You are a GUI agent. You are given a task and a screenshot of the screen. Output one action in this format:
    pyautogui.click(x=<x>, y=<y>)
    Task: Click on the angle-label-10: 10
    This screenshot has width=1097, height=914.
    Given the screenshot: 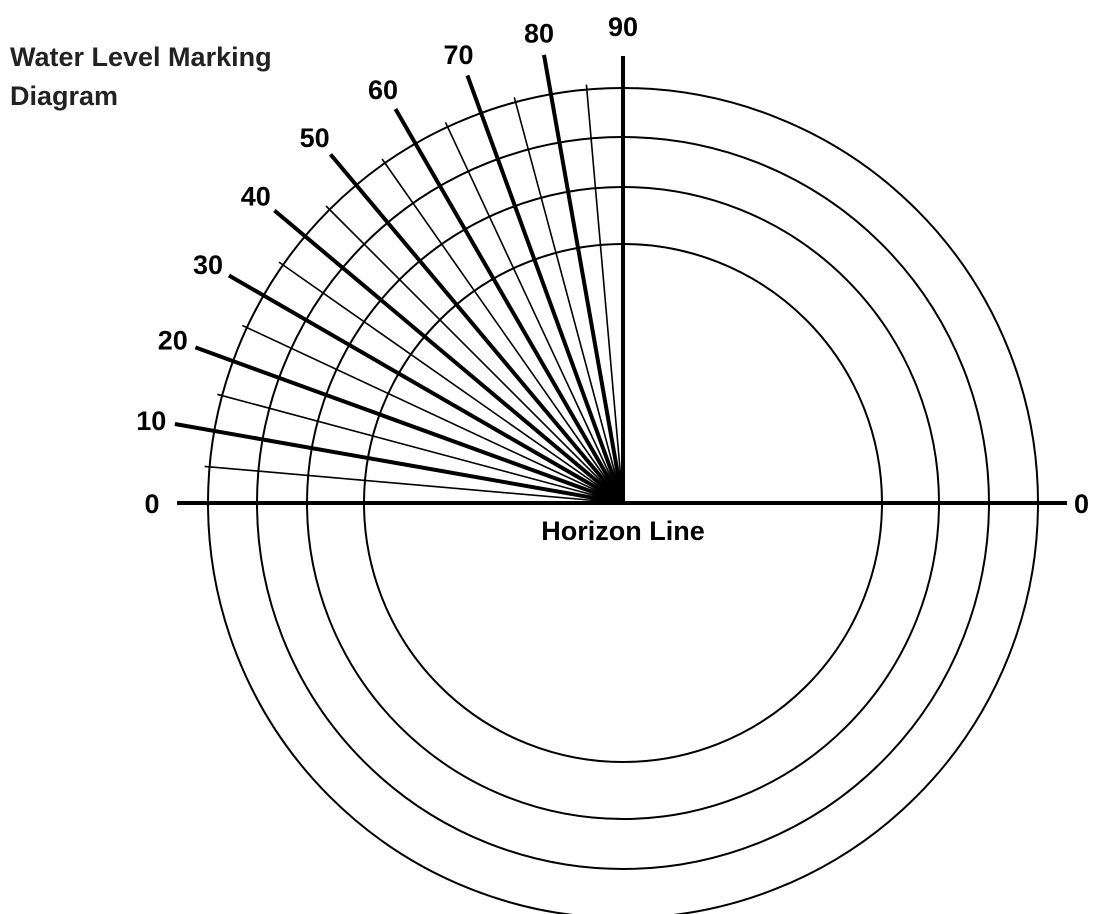 What is the action you would take?
    pyautogui.click(x=151, y=421)
    